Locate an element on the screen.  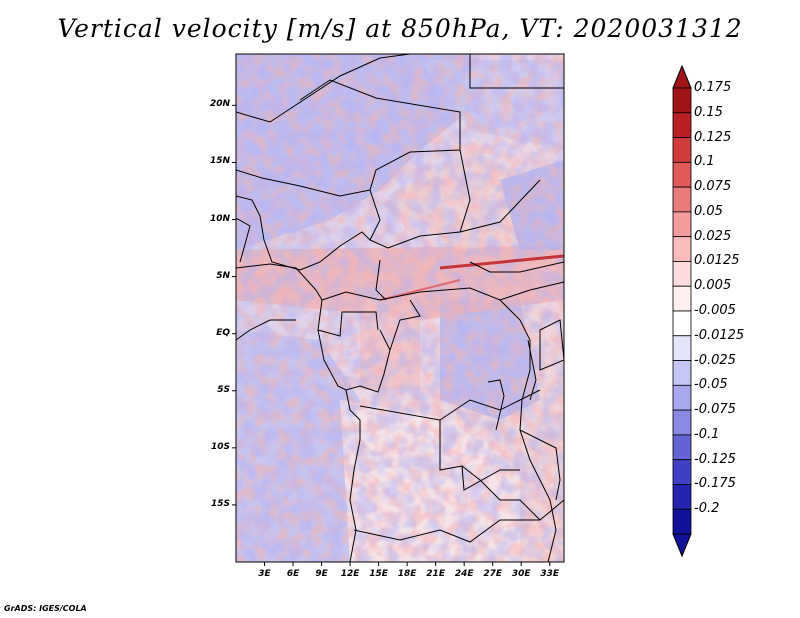
footer-credit: GrADS: IGES/COLA is located at coordinates (45, 608).